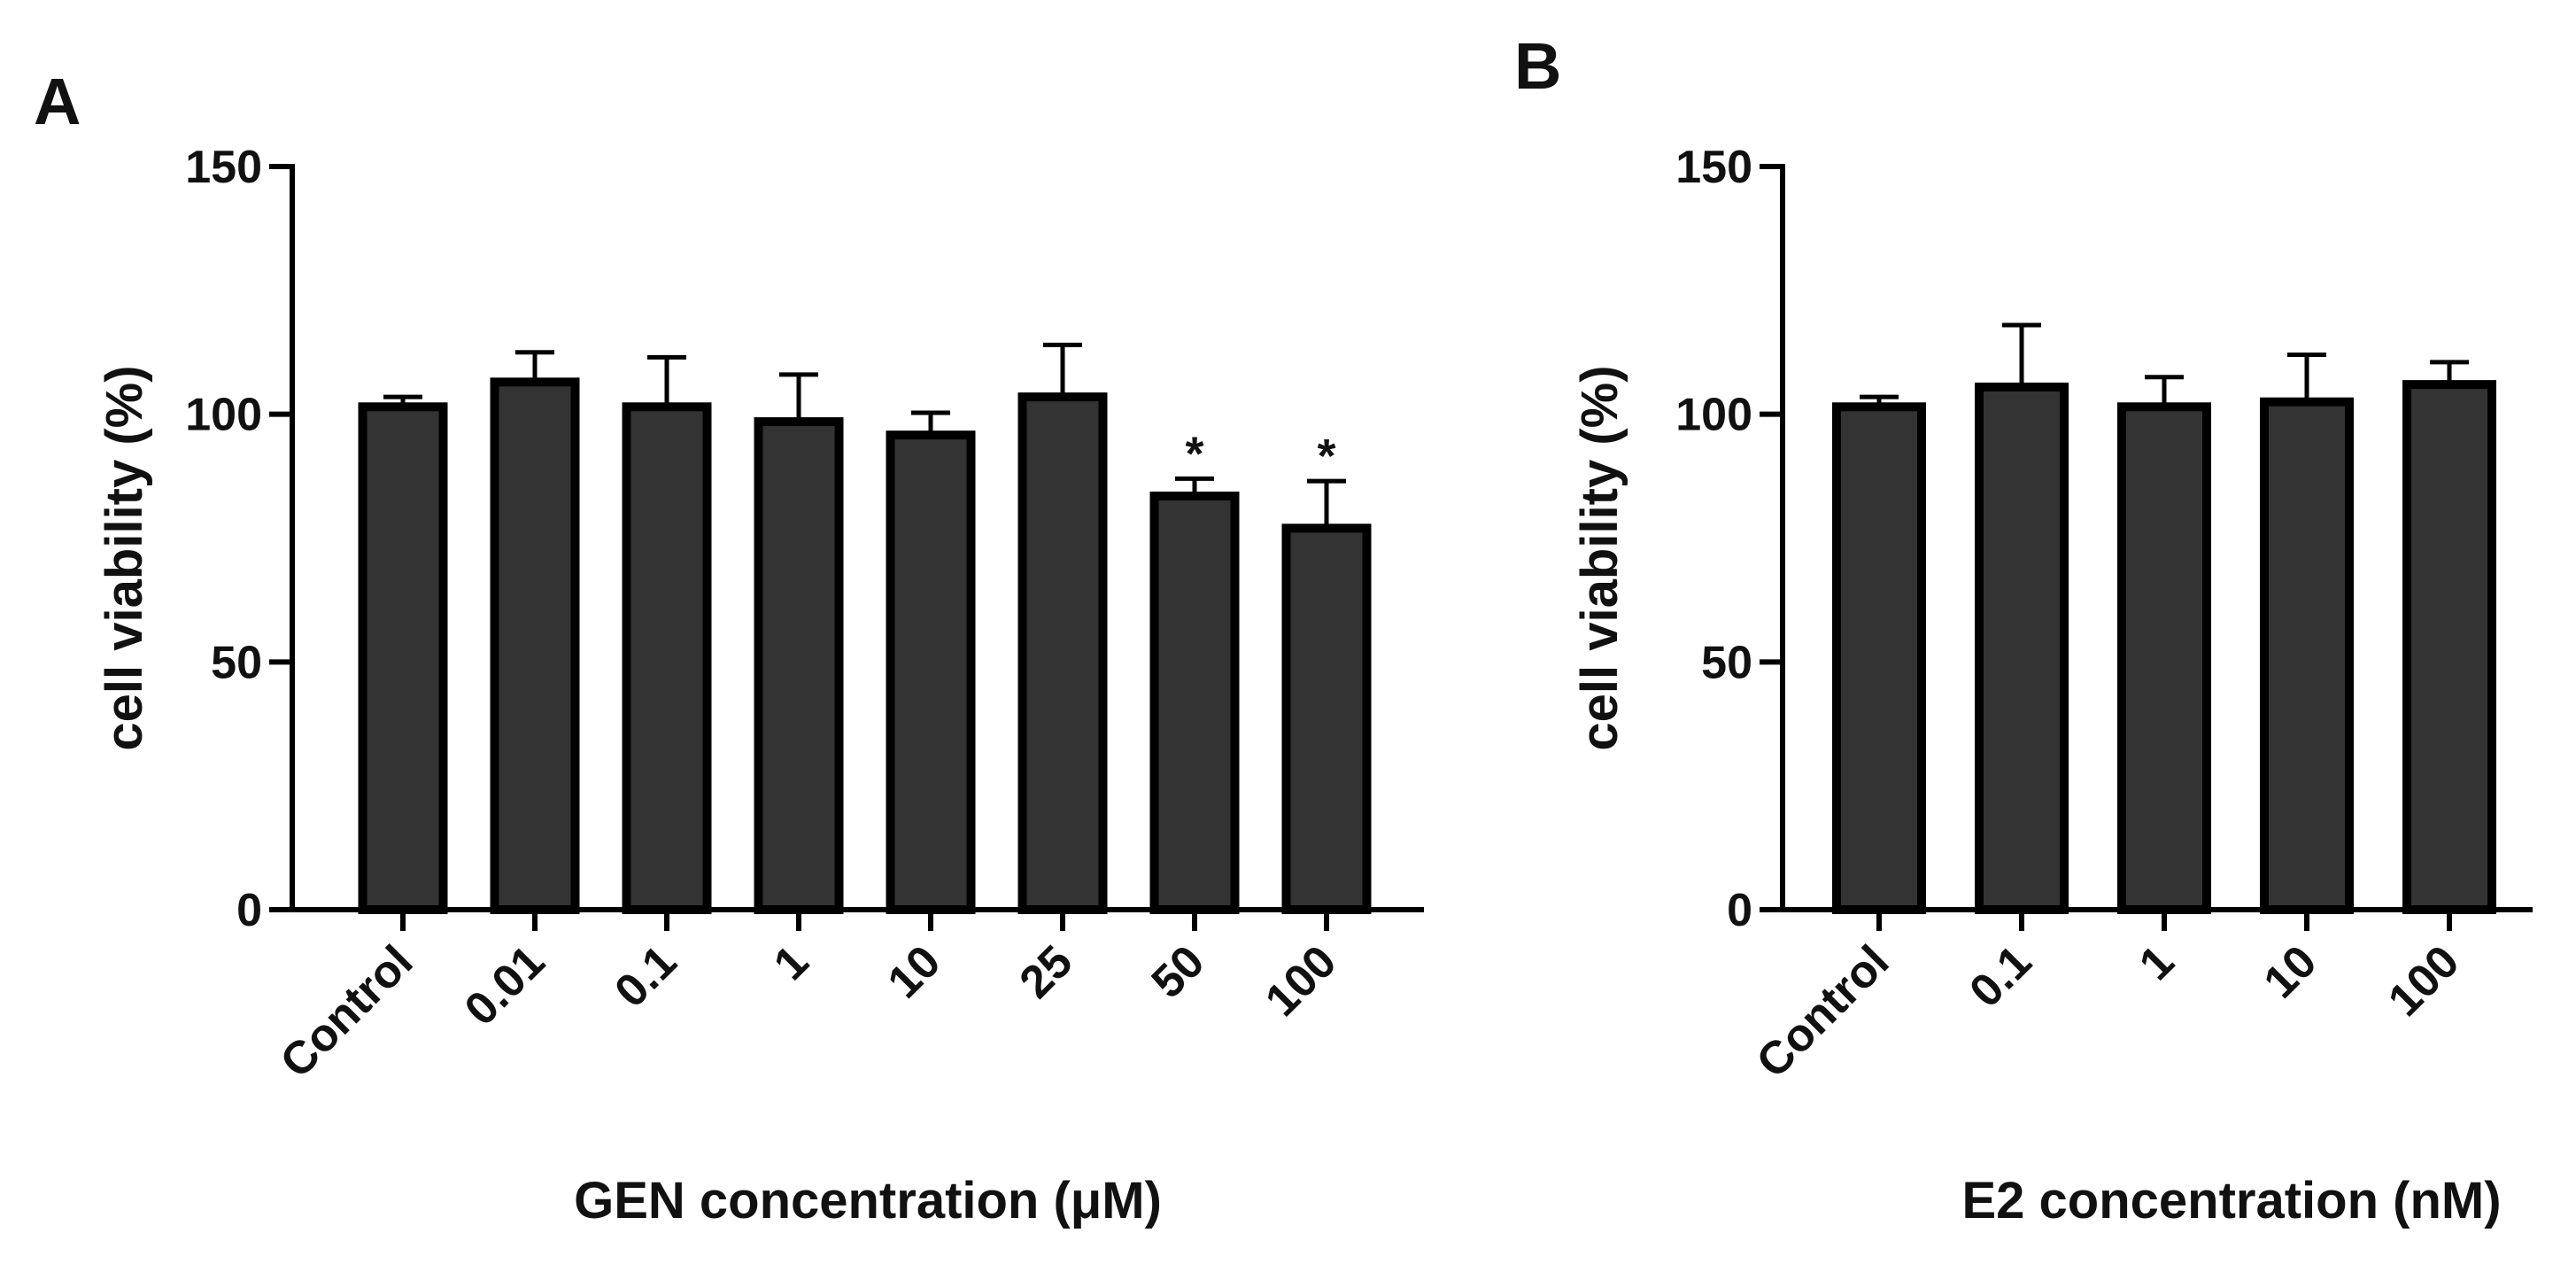  I want to click on panel-b-category-label: 100, so click(2424, 980).